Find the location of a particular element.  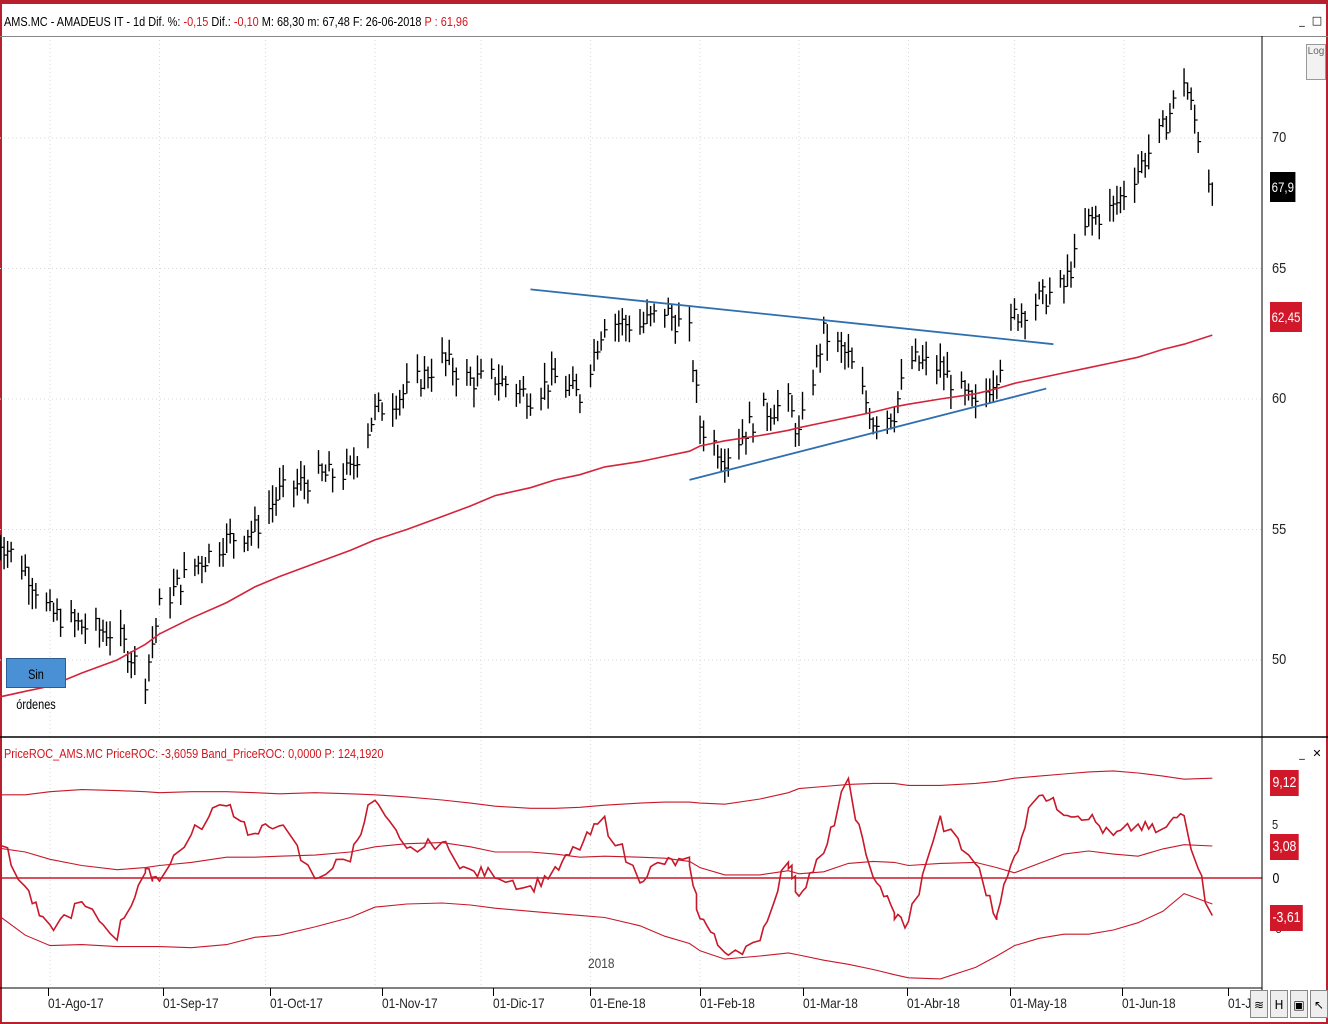

minimize-icon: _ is located at coordinates (1302, 20).